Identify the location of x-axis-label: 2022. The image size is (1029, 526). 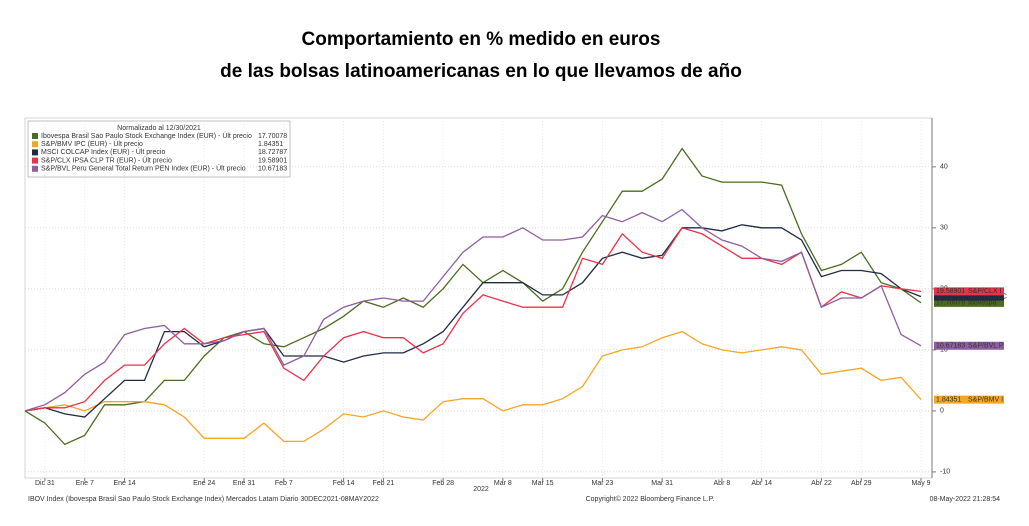
(481, 489).